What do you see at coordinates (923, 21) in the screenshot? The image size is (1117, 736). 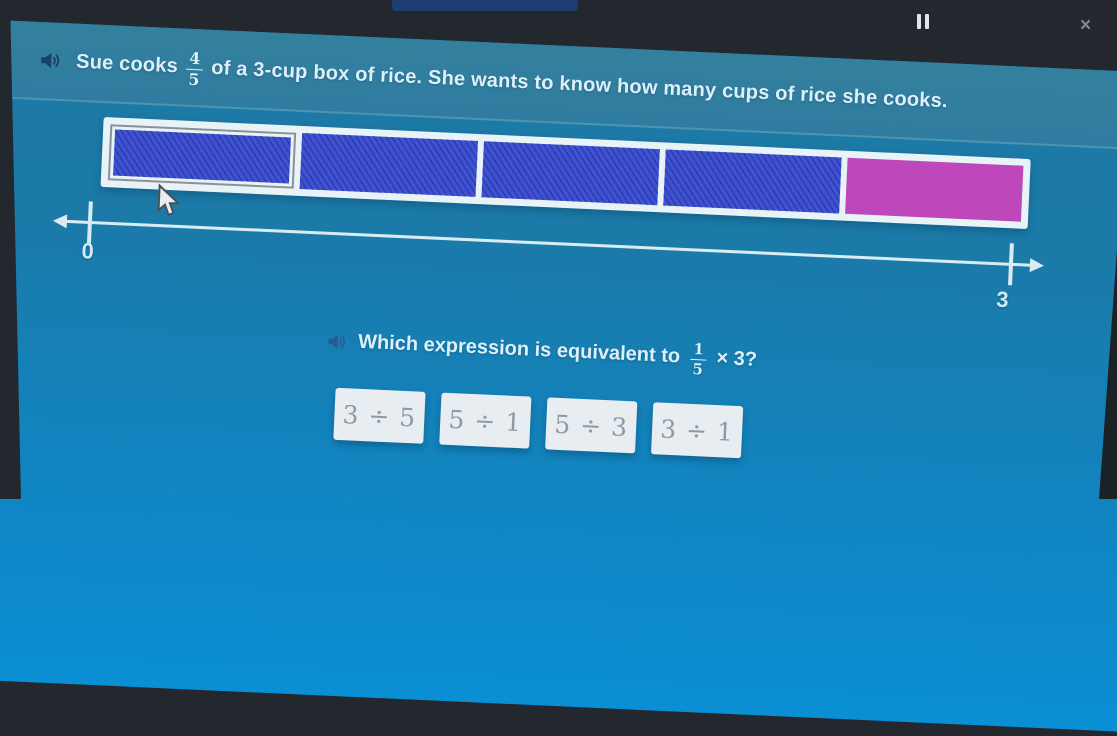 I see `pause-icon` at bounding box center [923, 21].